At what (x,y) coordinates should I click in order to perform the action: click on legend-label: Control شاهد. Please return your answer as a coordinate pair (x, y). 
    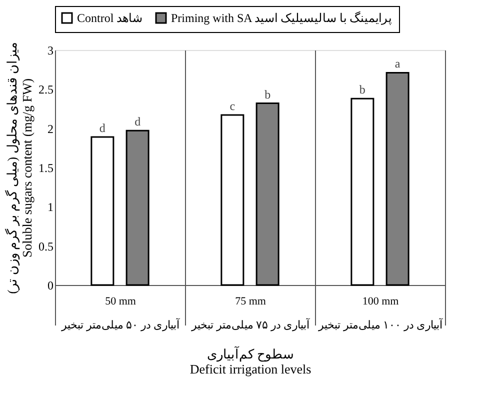
    Looking at the image, I should click on (110, 18).